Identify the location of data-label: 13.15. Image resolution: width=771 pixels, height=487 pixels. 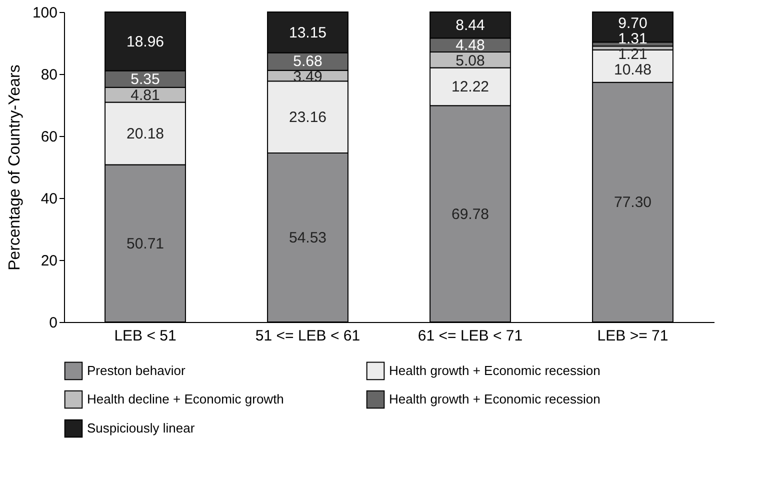
(307, 33).